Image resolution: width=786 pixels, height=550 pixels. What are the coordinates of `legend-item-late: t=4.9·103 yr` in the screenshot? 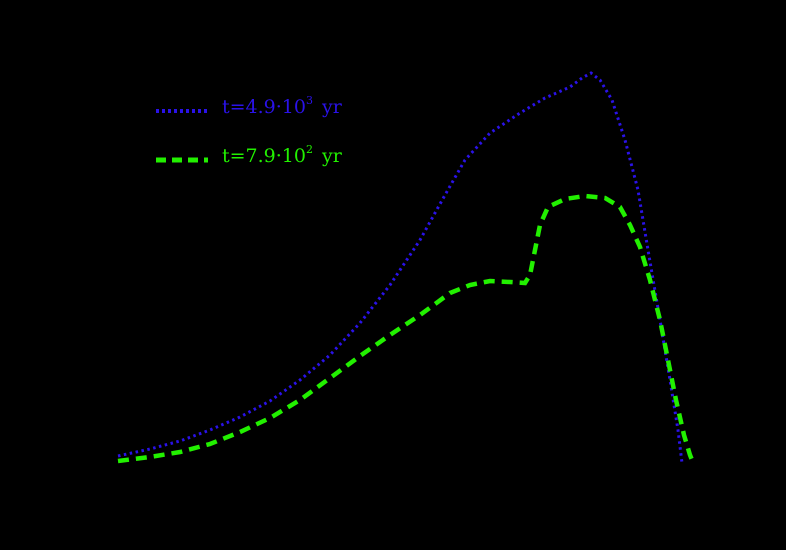 It's located at (249, 106).